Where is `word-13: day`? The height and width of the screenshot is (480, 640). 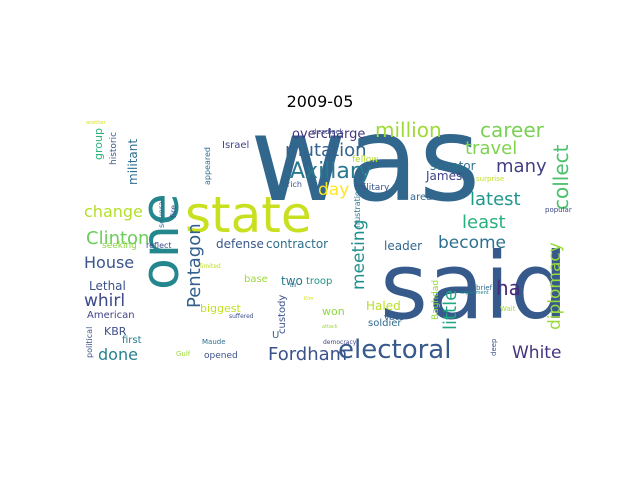 word-13: day is located at coordinates (333, 190).